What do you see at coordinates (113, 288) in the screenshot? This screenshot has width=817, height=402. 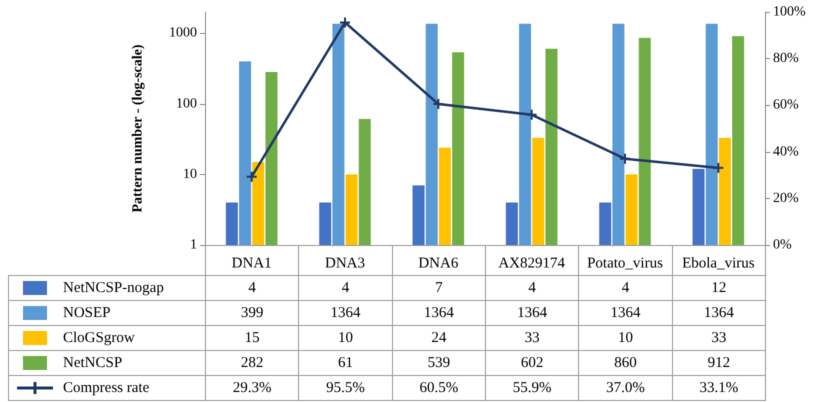 I see `legend-label: NetNCSP-nogap` at bounding box center [113, 288].